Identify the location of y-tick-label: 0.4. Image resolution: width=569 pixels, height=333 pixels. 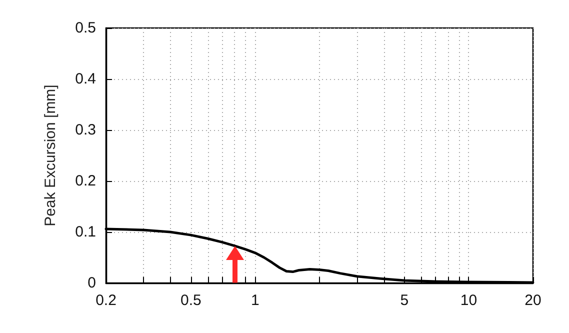
(85, 79).